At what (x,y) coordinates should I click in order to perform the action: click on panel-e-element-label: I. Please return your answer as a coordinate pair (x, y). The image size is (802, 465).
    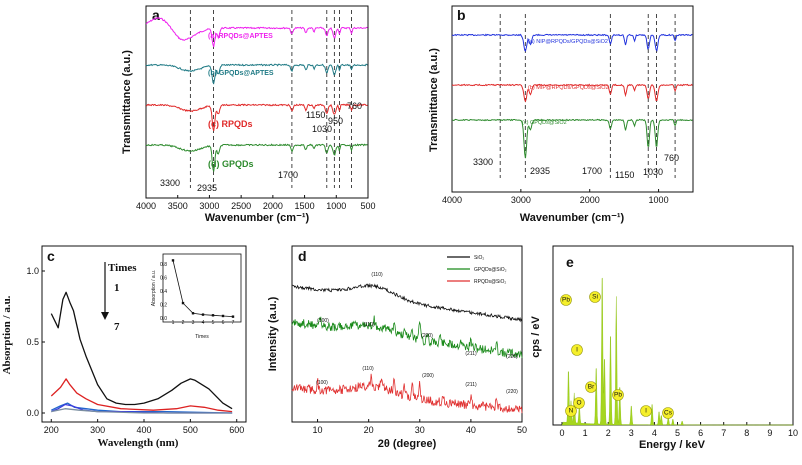
    Looking at the image, I should click on (577, 350).